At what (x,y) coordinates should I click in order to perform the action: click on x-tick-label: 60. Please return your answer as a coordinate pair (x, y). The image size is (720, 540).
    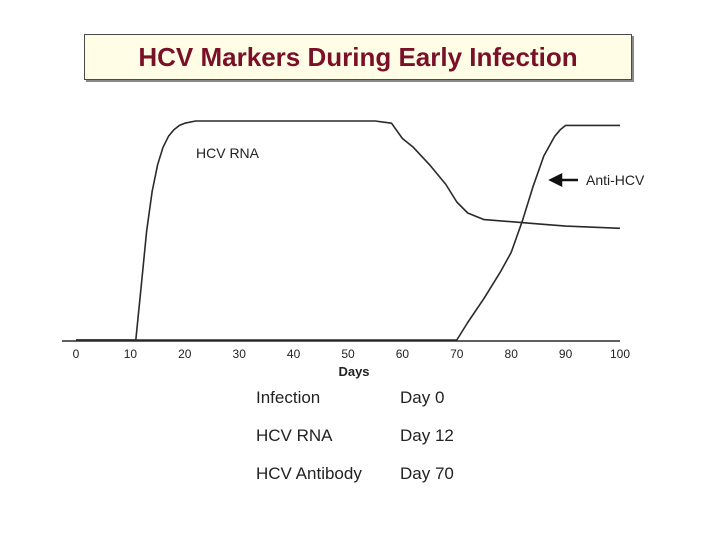
    Looking at the image, I should click on (403, 354).